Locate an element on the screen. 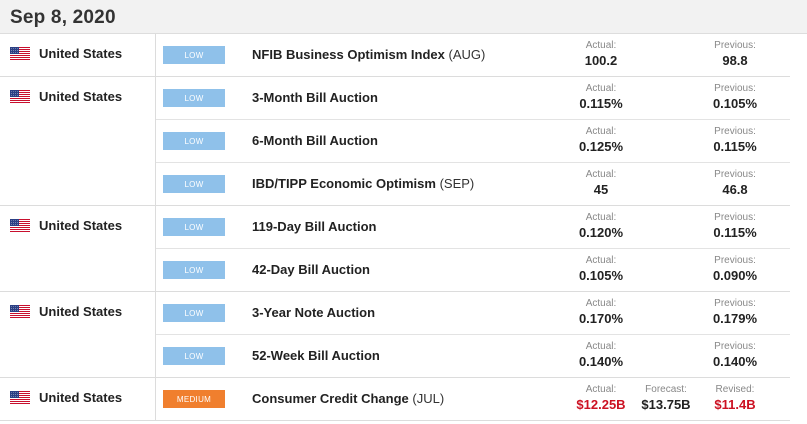  stat-actual: Actual: 0.120% is located at coordinates (601, 226).